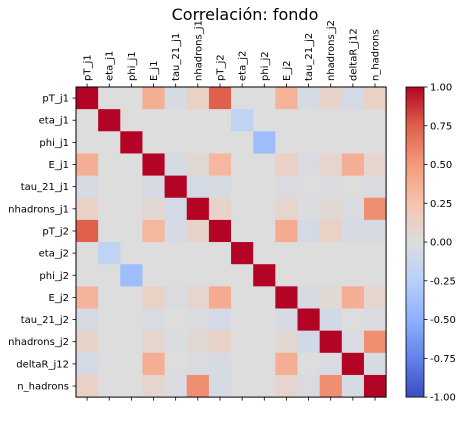  I want to click on x-tick-label: E_j2, so click(287, 71).